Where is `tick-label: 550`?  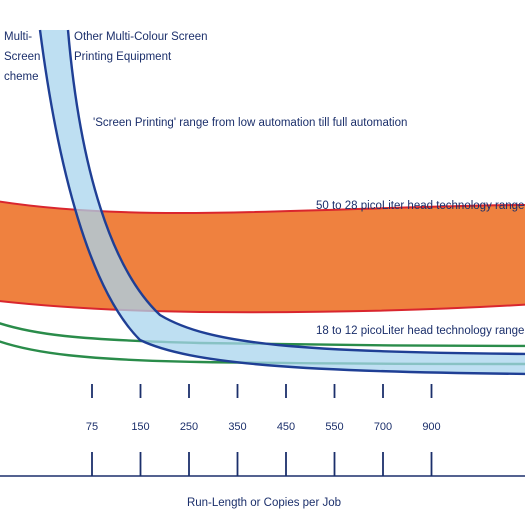 tick-label: 550 is located at coordinates (334, 427).